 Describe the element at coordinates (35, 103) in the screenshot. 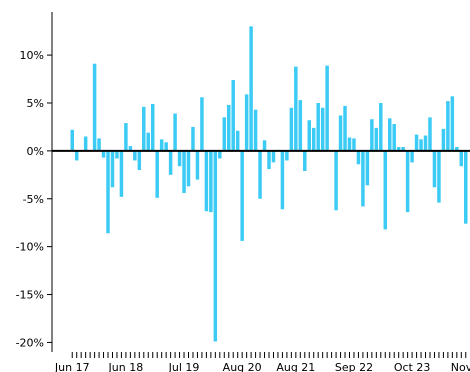

I see `y-tick-label: 5%` at that location.